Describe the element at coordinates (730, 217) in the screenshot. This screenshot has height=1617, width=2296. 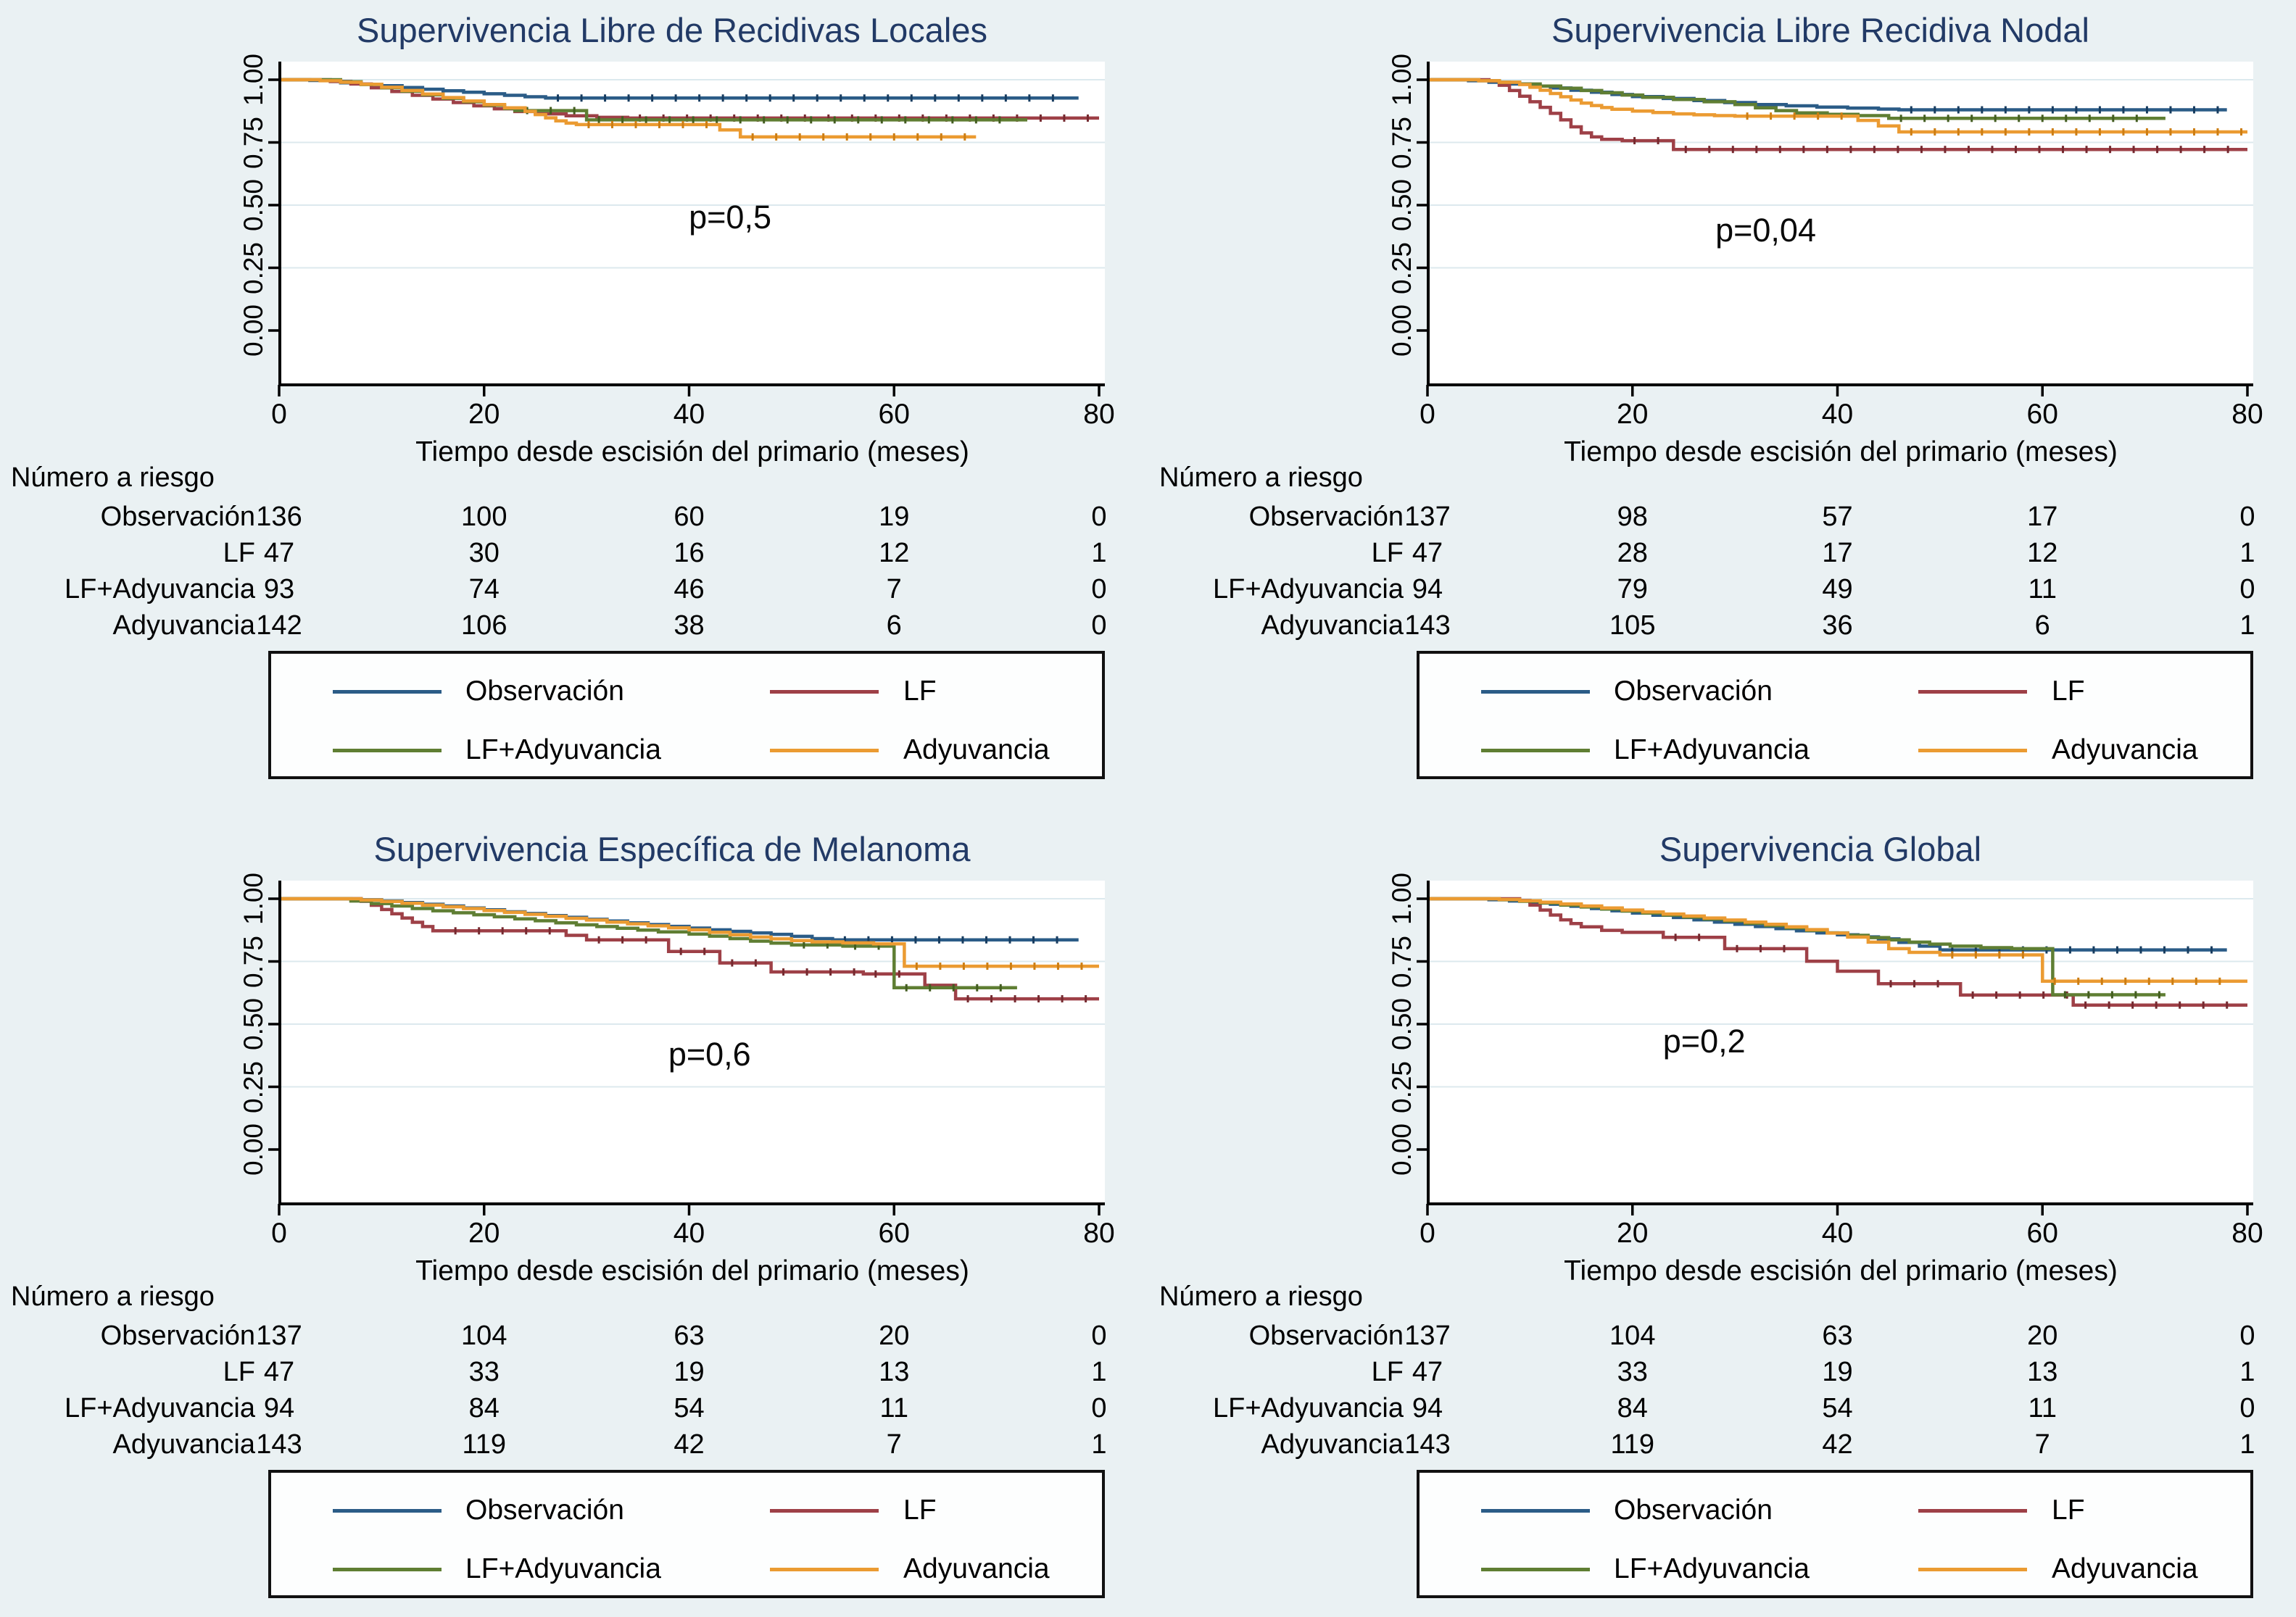
I see `p-value-annotation: p=0,5` at that location.